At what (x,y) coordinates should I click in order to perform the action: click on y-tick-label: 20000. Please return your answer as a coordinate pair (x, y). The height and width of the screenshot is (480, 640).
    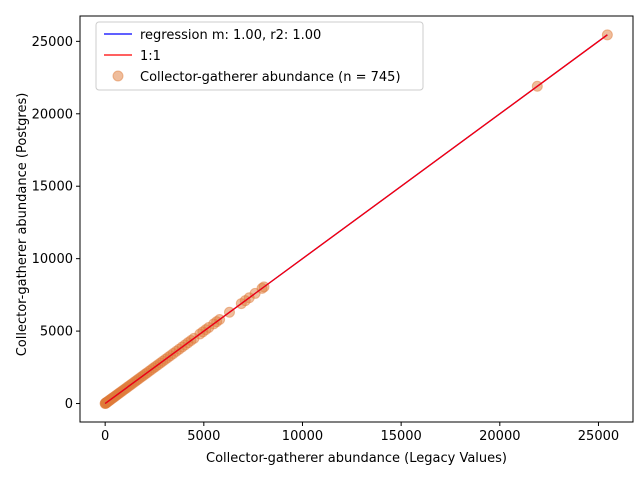
    Looking at the image, I should click on (52, 114).